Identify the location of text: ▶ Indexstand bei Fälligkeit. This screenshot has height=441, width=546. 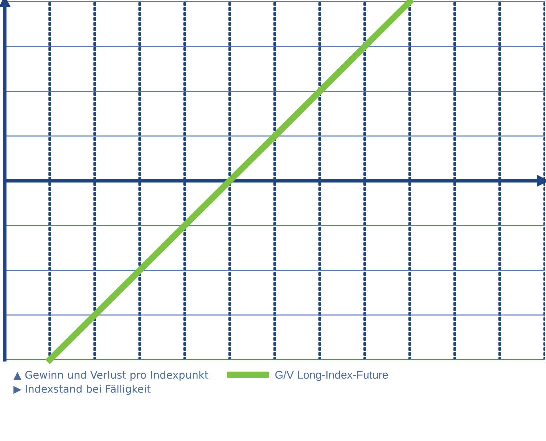
(82, 390).